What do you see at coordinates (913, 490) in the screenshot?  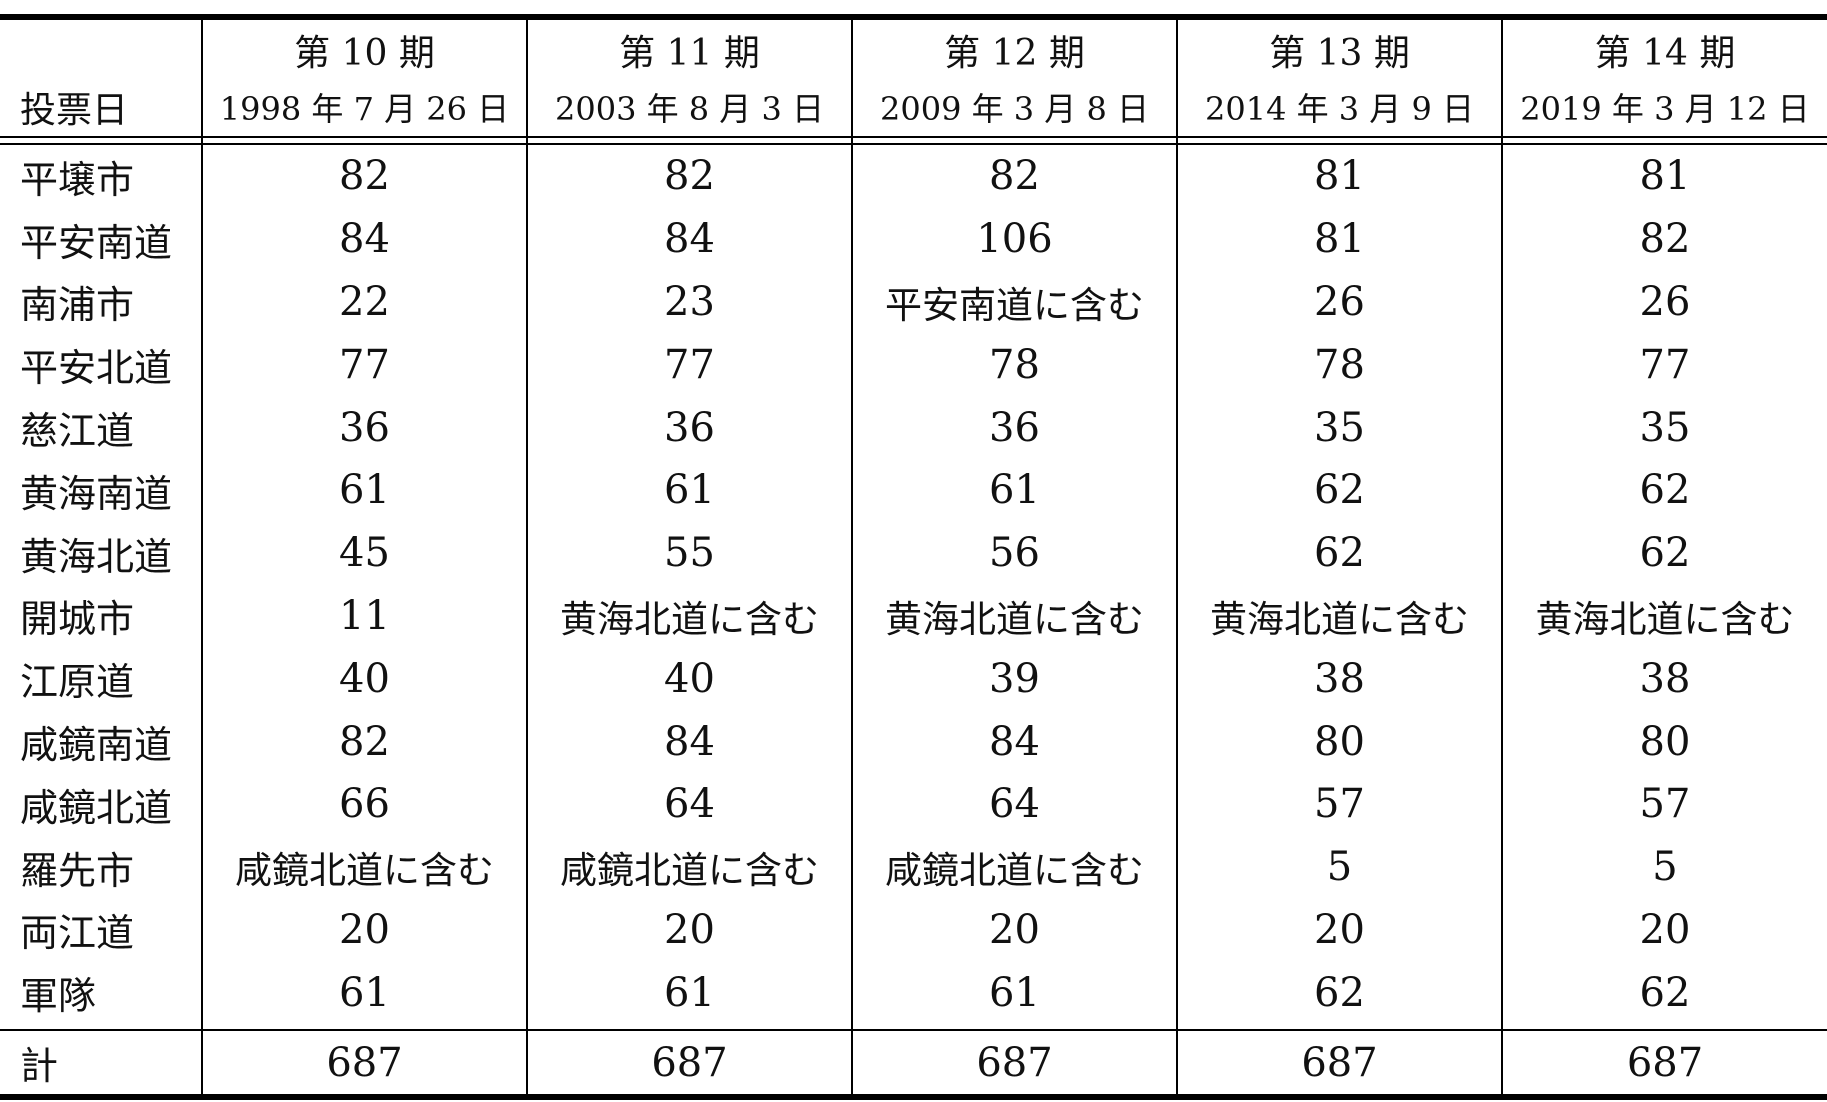 I see `table-row: 黄海南道 61 61 61 62 62` at bounding box center [913, 490].